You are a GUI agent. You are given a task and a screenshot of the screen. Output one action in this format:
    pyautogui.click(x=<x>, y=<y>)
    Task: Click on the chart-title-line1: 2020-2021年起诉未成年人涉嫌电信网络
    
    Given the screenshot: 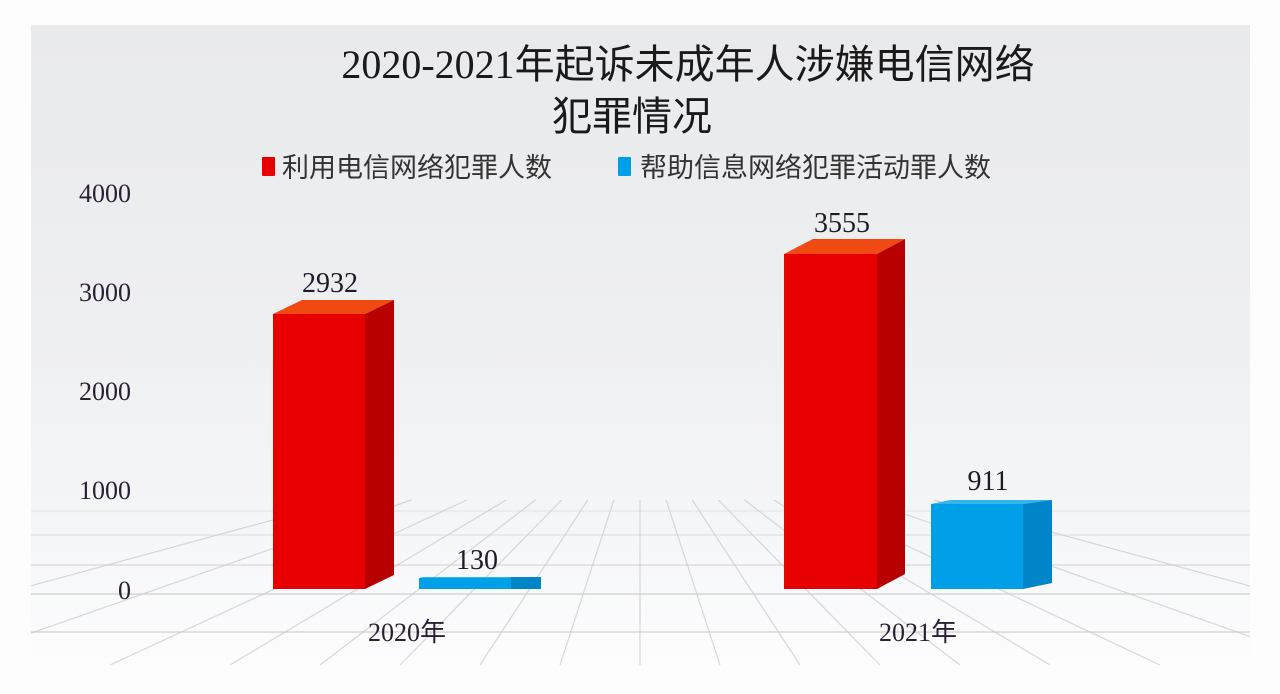 What is the action you would take?
    pyautogui.click(x=687, y=64)
    